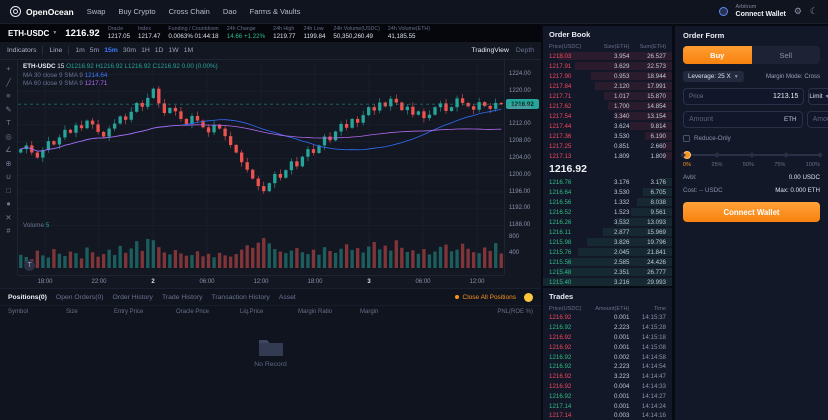 This screenshot has height=420, width=828. Describe the element at coordinates (8, 68) in the screenshot. I see `crosshair-tool-icon: +` at that location.